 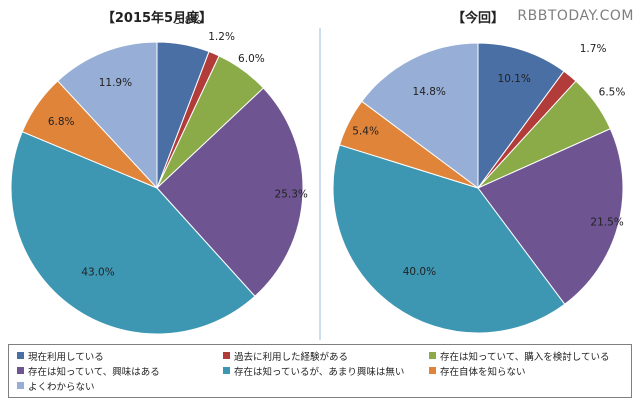 What do you see at coordinates (221, 37) in the screenshot?
I see `pie-data-label: 1.2%` at bounding box center [221, 37].